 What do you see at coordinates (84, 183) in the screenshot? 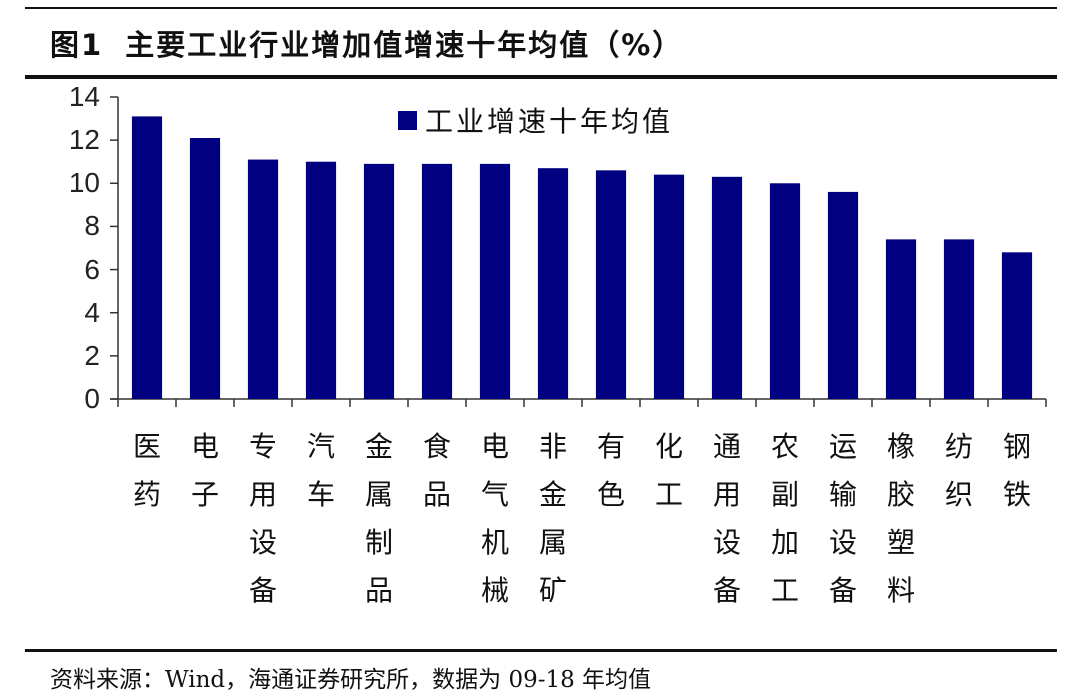
I see `y-tick-label: 10` at bounding box center [84, 183].